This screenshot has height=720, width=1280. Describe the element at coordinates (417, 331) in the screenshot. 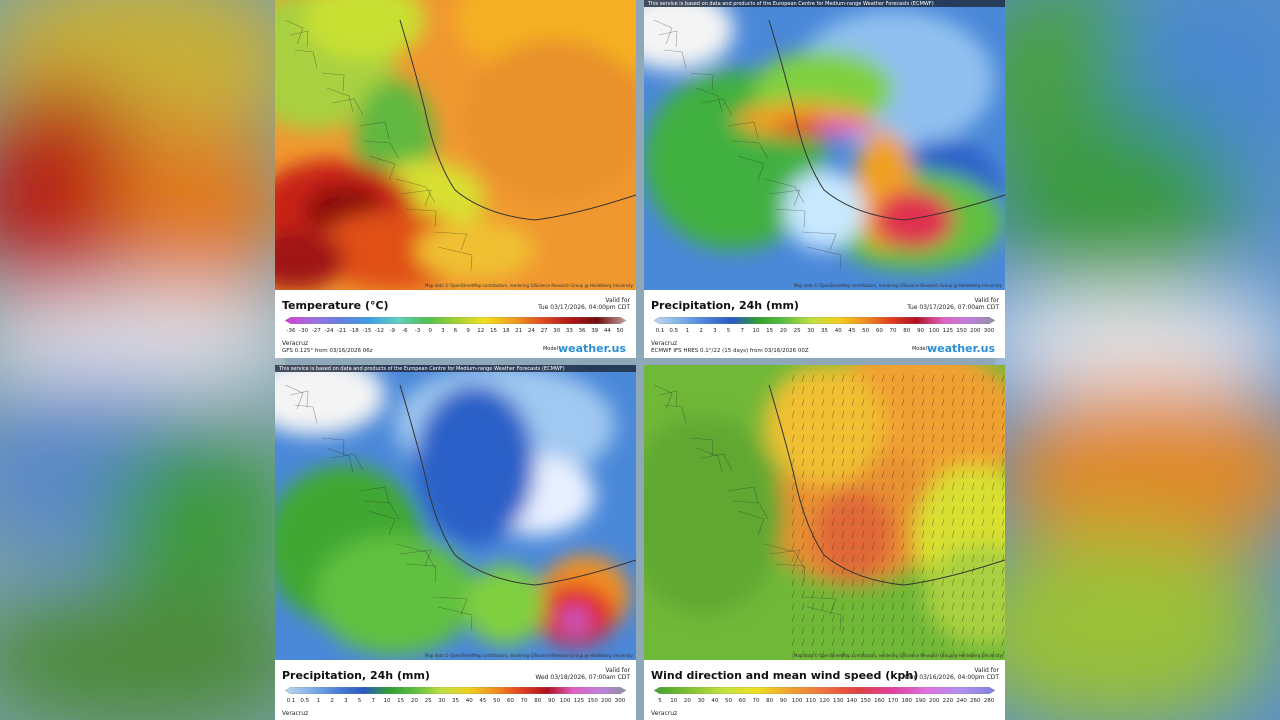

I see `scale-label: -3` at that location.